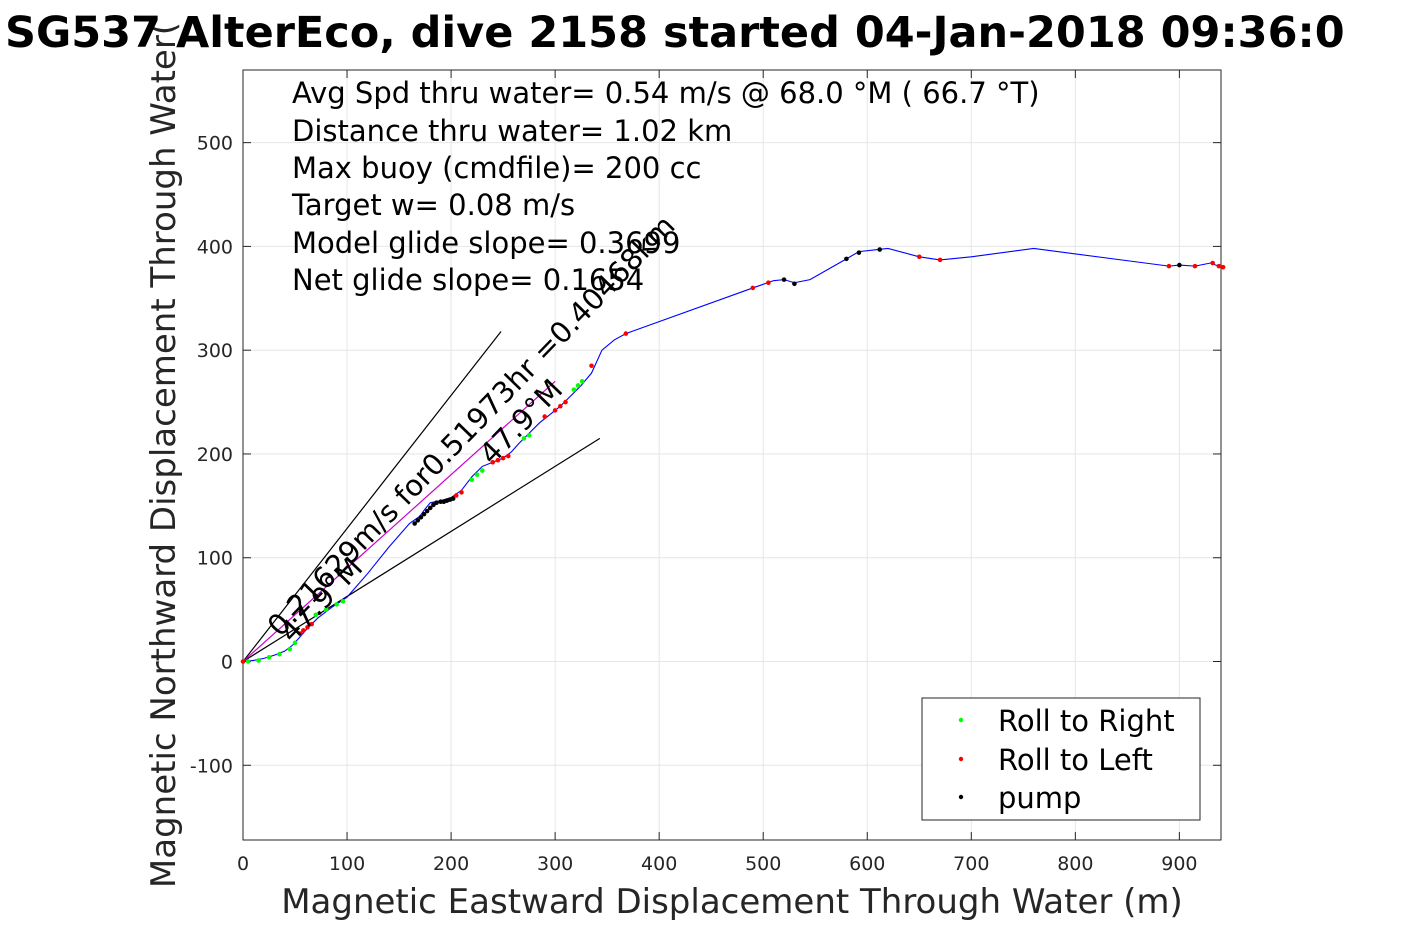 The height and width of the screenshot is (945, 1417). I want to click on x-tick-label: 300, so click(555, 864).